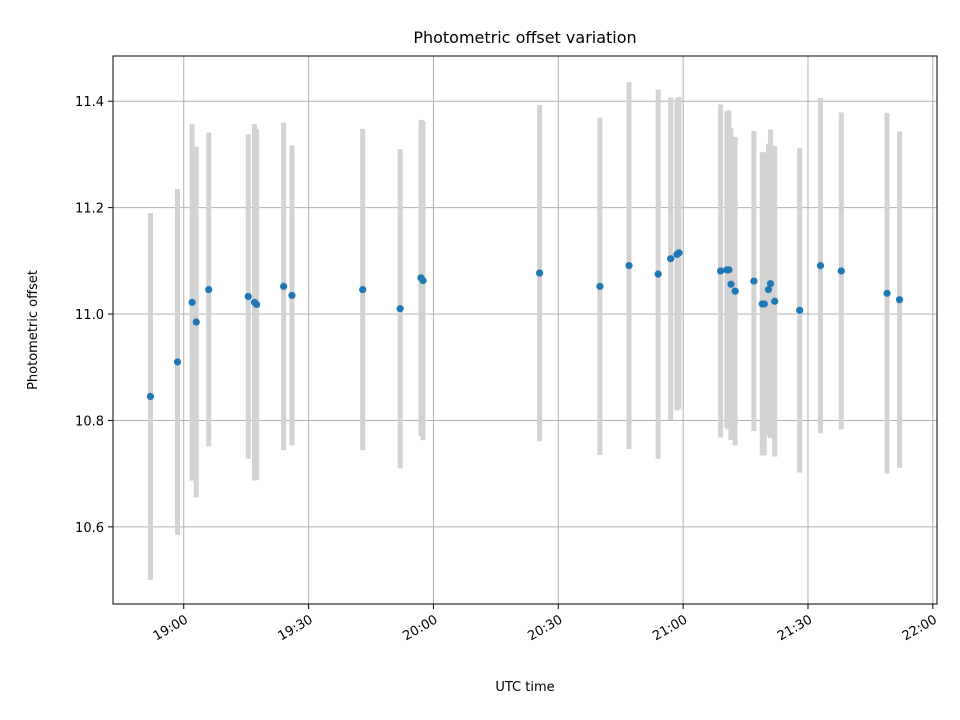  What do you see at coordinates (33, 330) in the screenshot?
I see `y-axis-label: Photometric offset` at bounding box center [33, 330].